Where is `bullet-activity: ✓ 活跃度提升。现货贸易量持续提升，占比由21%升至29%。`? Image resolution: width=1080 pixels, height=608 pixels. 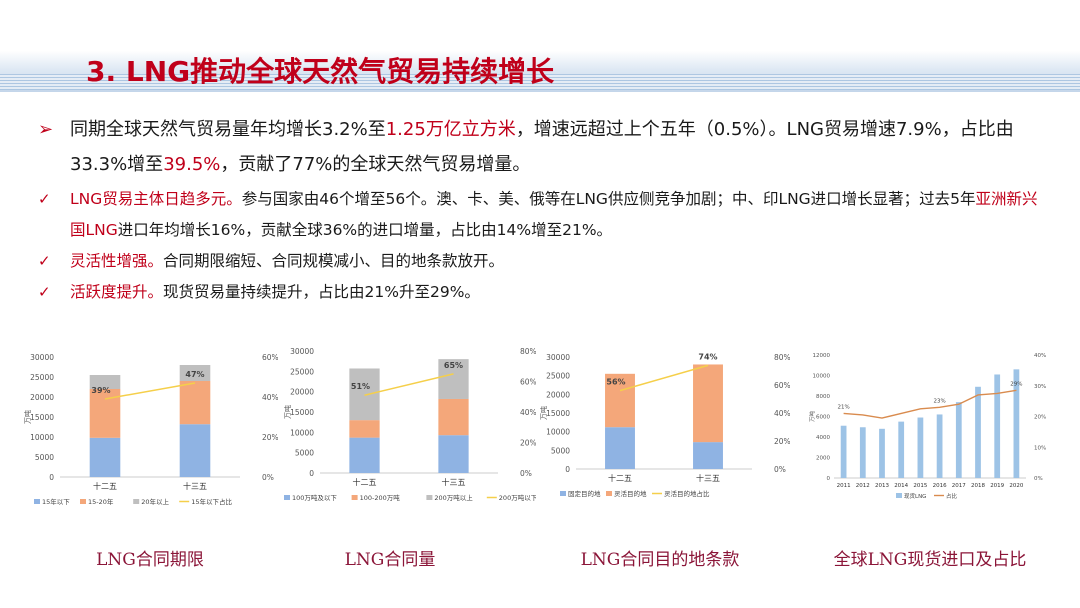
bullet-activity: ✓ 活跃度提升。现货贸易量持续提升，占比由21%升至29%。 is located at coordinates (543, 292).